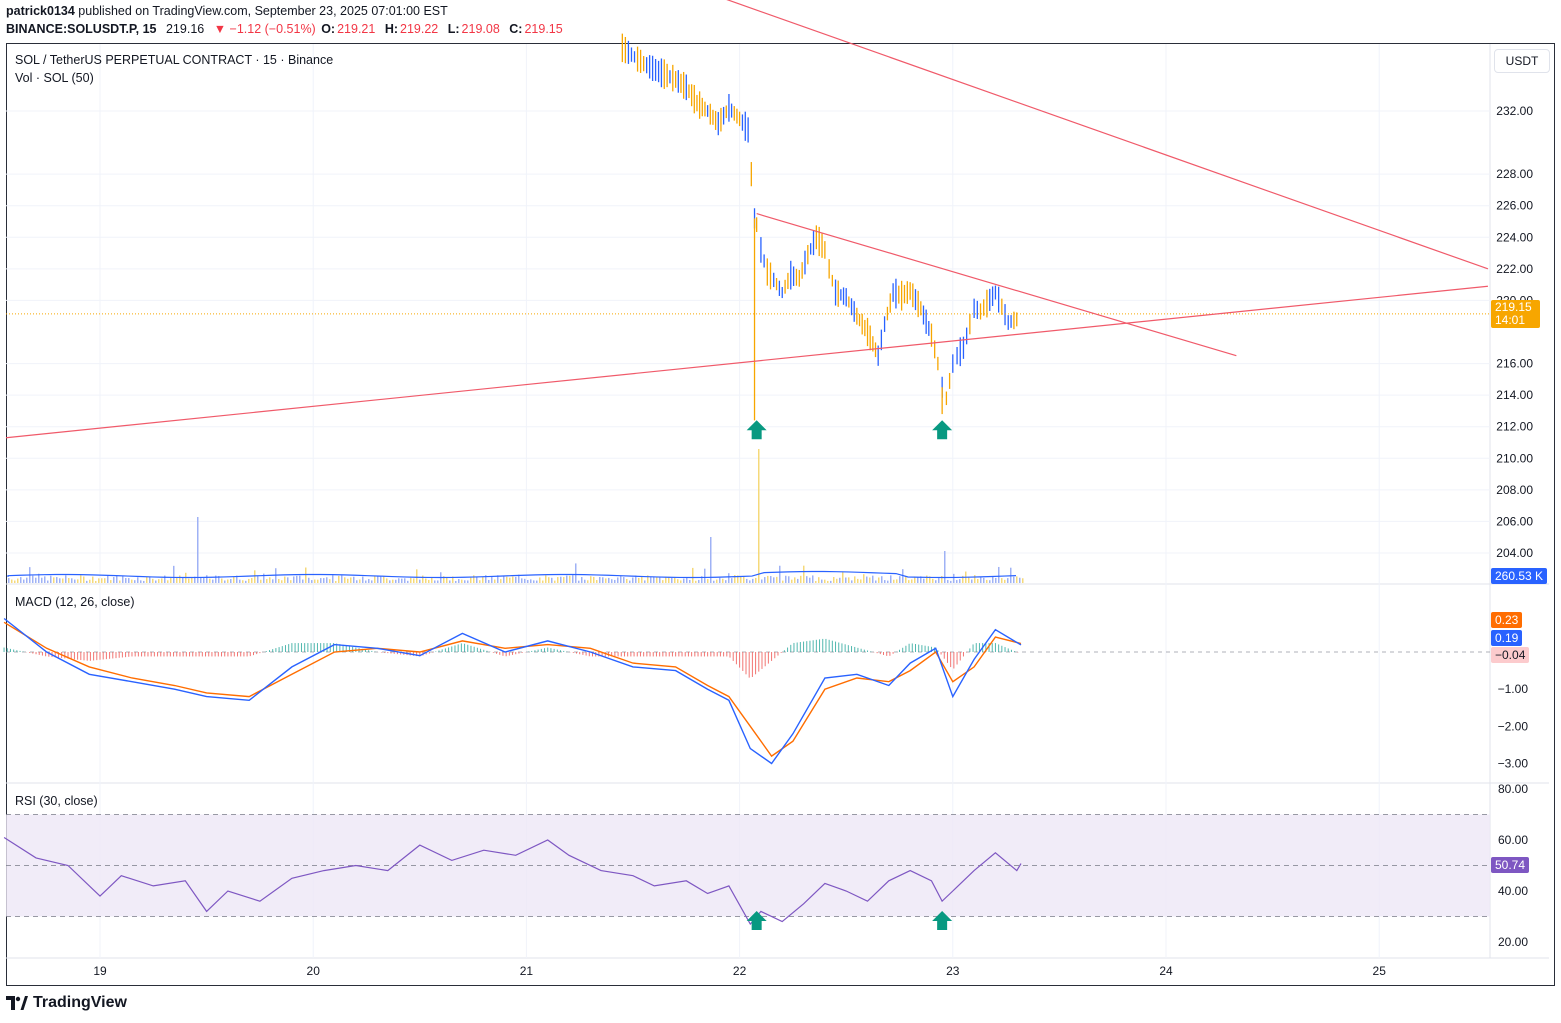 The height and width of the screenshot is (1023, 1561). I want to click on time-tick-label: 19, so click(100, 971).